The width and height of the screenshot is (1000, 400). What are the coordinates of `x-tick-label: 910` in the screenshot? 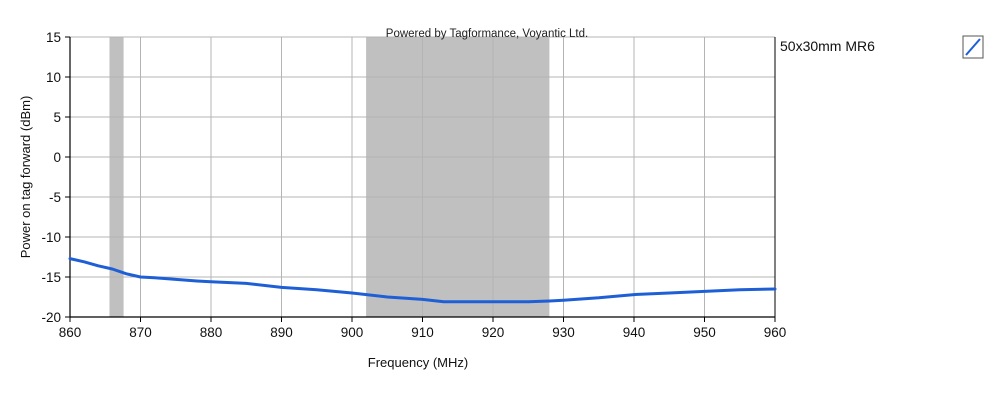 It's located at (422, 332).